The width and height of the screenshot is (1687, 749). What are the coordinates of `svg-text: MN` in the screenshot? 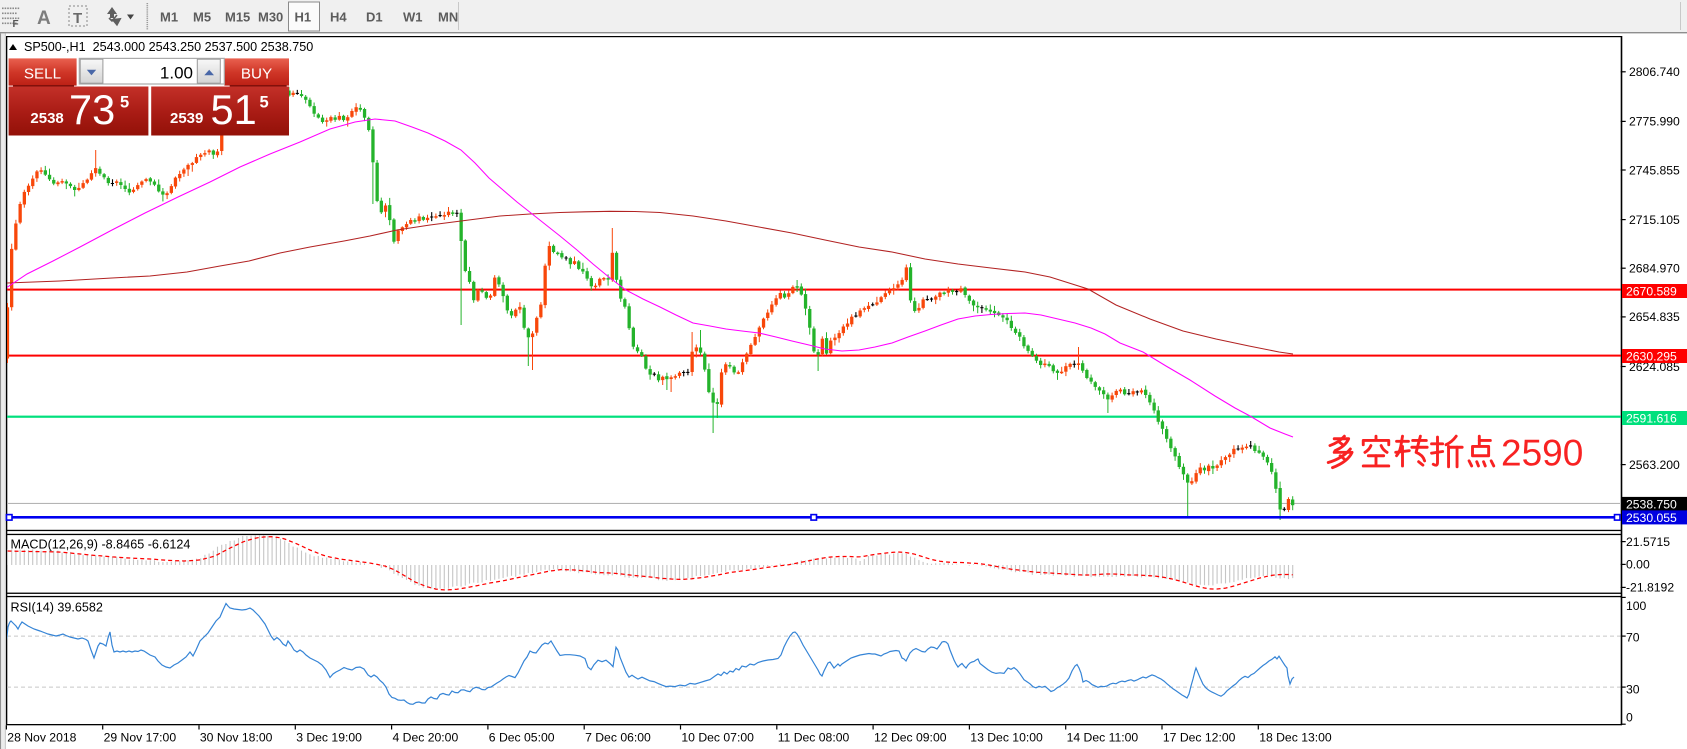 It's located at (448, 17).